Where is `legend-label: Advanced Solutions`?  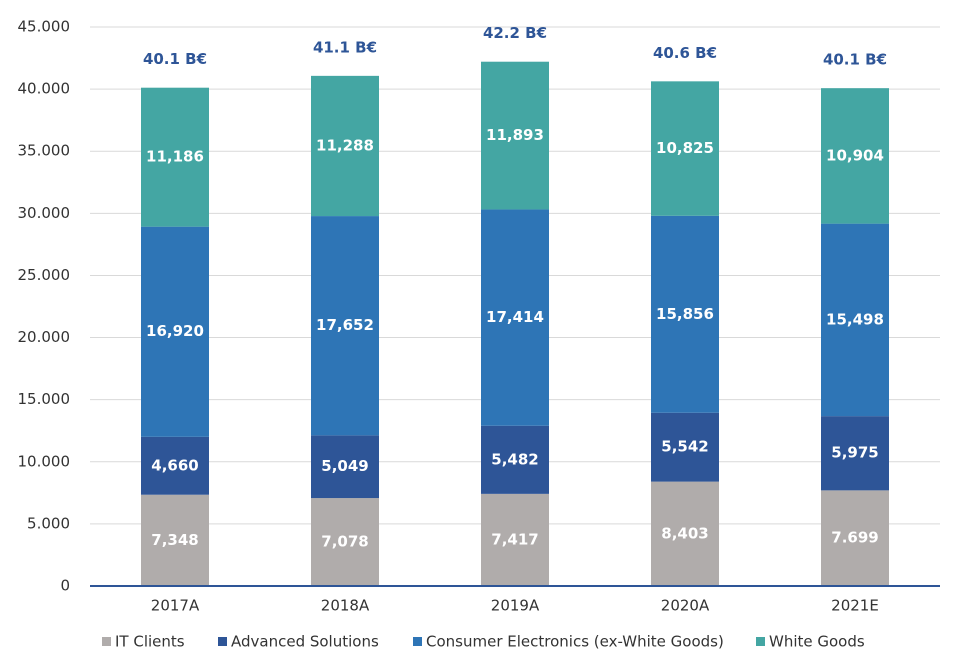 legend-label: Advanced Solutions is located at coordinates (305, 642).